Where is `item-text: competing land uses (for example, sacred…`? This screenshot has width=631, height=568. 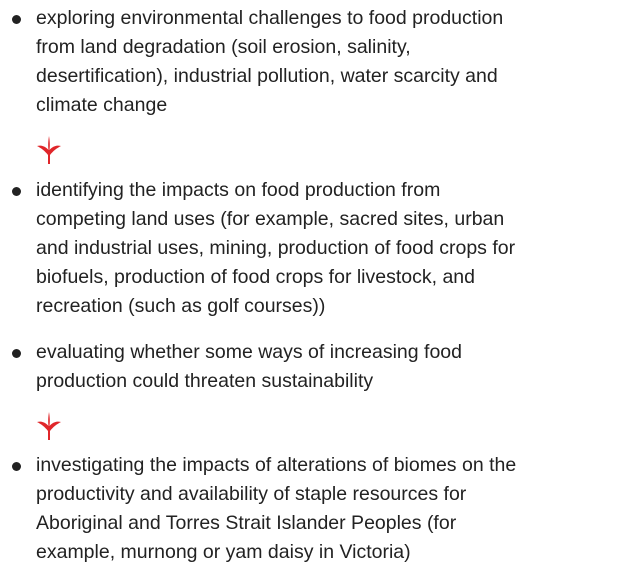 item-text: competing land uses (for example, sacred… is located at coordinates (270, 219).